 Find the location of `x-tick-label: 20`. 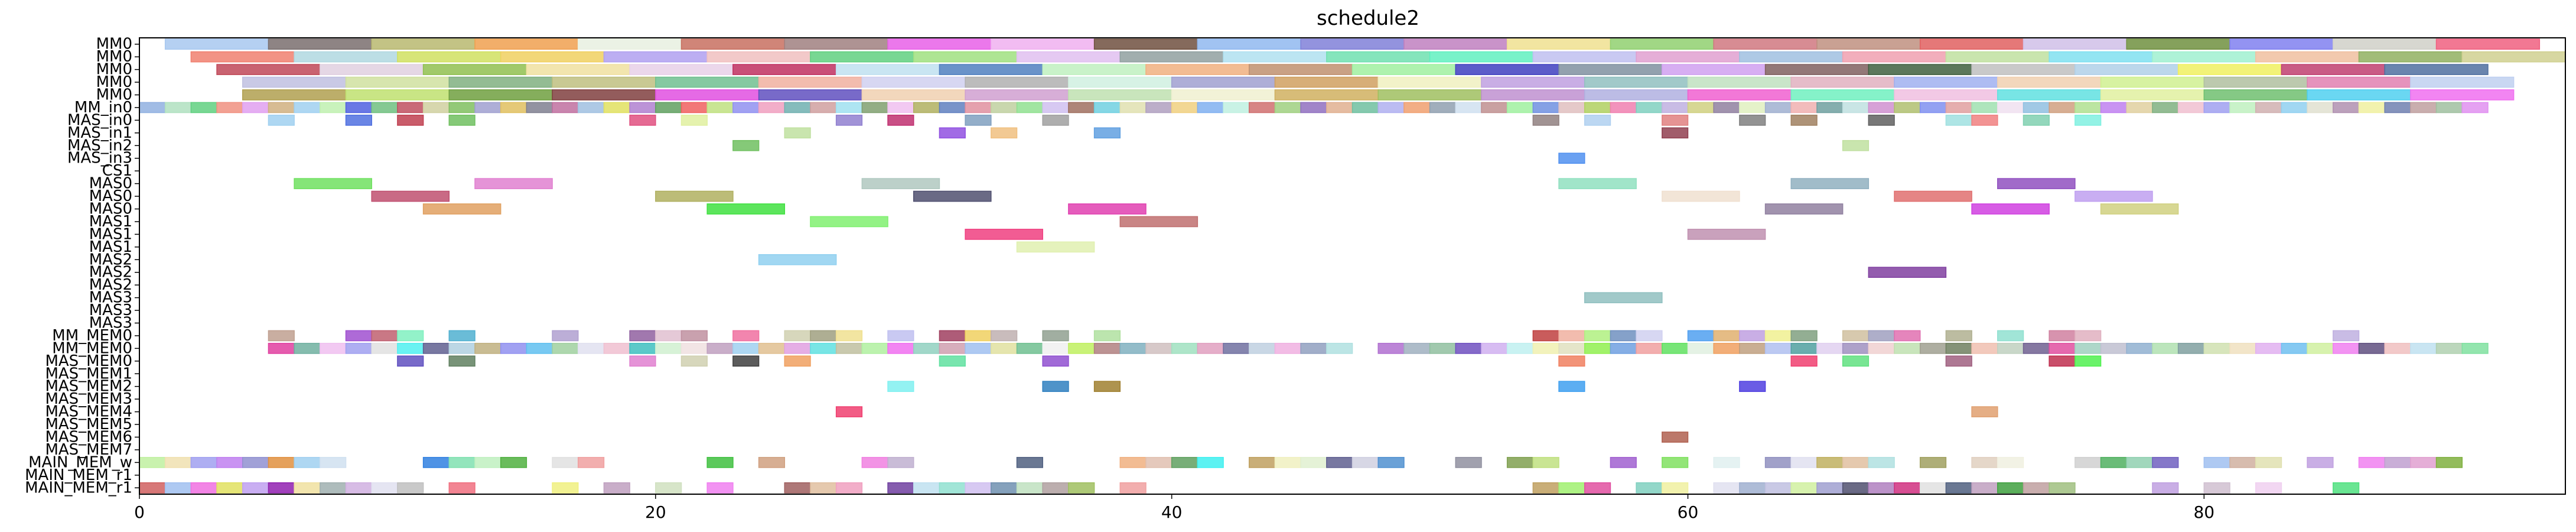

x-tick-label: 20 is located at coordinates (655, 512).